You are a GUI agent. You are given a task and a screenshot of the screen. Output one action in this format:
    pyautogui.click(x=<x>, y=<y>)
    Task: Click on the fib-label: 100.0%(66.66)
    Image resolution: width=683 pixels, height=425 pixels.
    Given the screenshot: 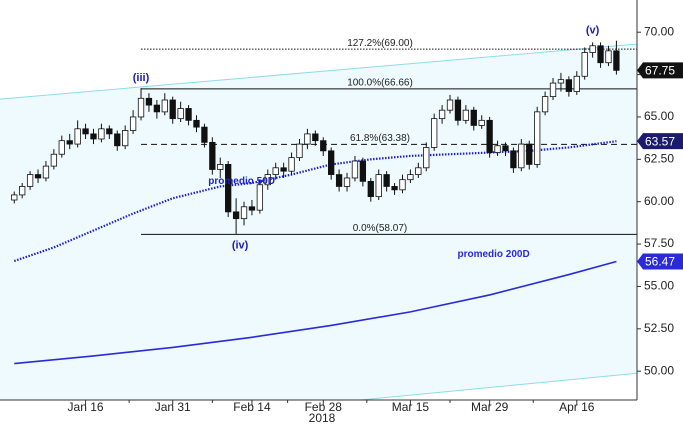 What is the action you would take?
    pyautogui.click(x=380, y=82)
    